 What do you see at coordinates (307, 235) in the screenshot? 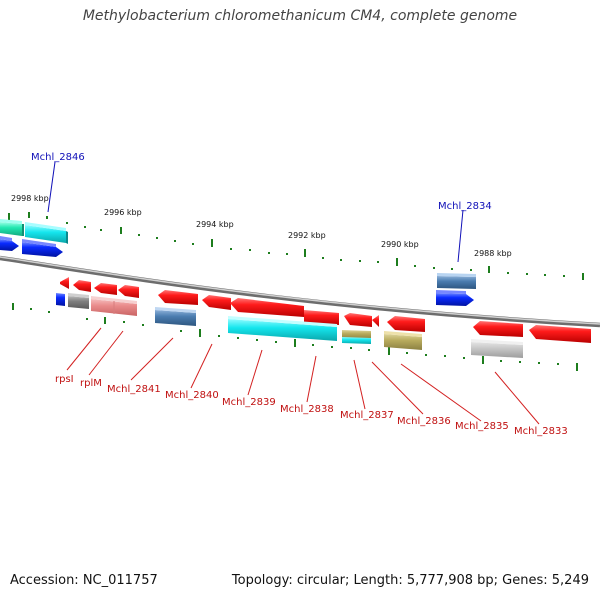
I see `scale-label-2992: 2992 kbp` at bounding box center [307, 235].